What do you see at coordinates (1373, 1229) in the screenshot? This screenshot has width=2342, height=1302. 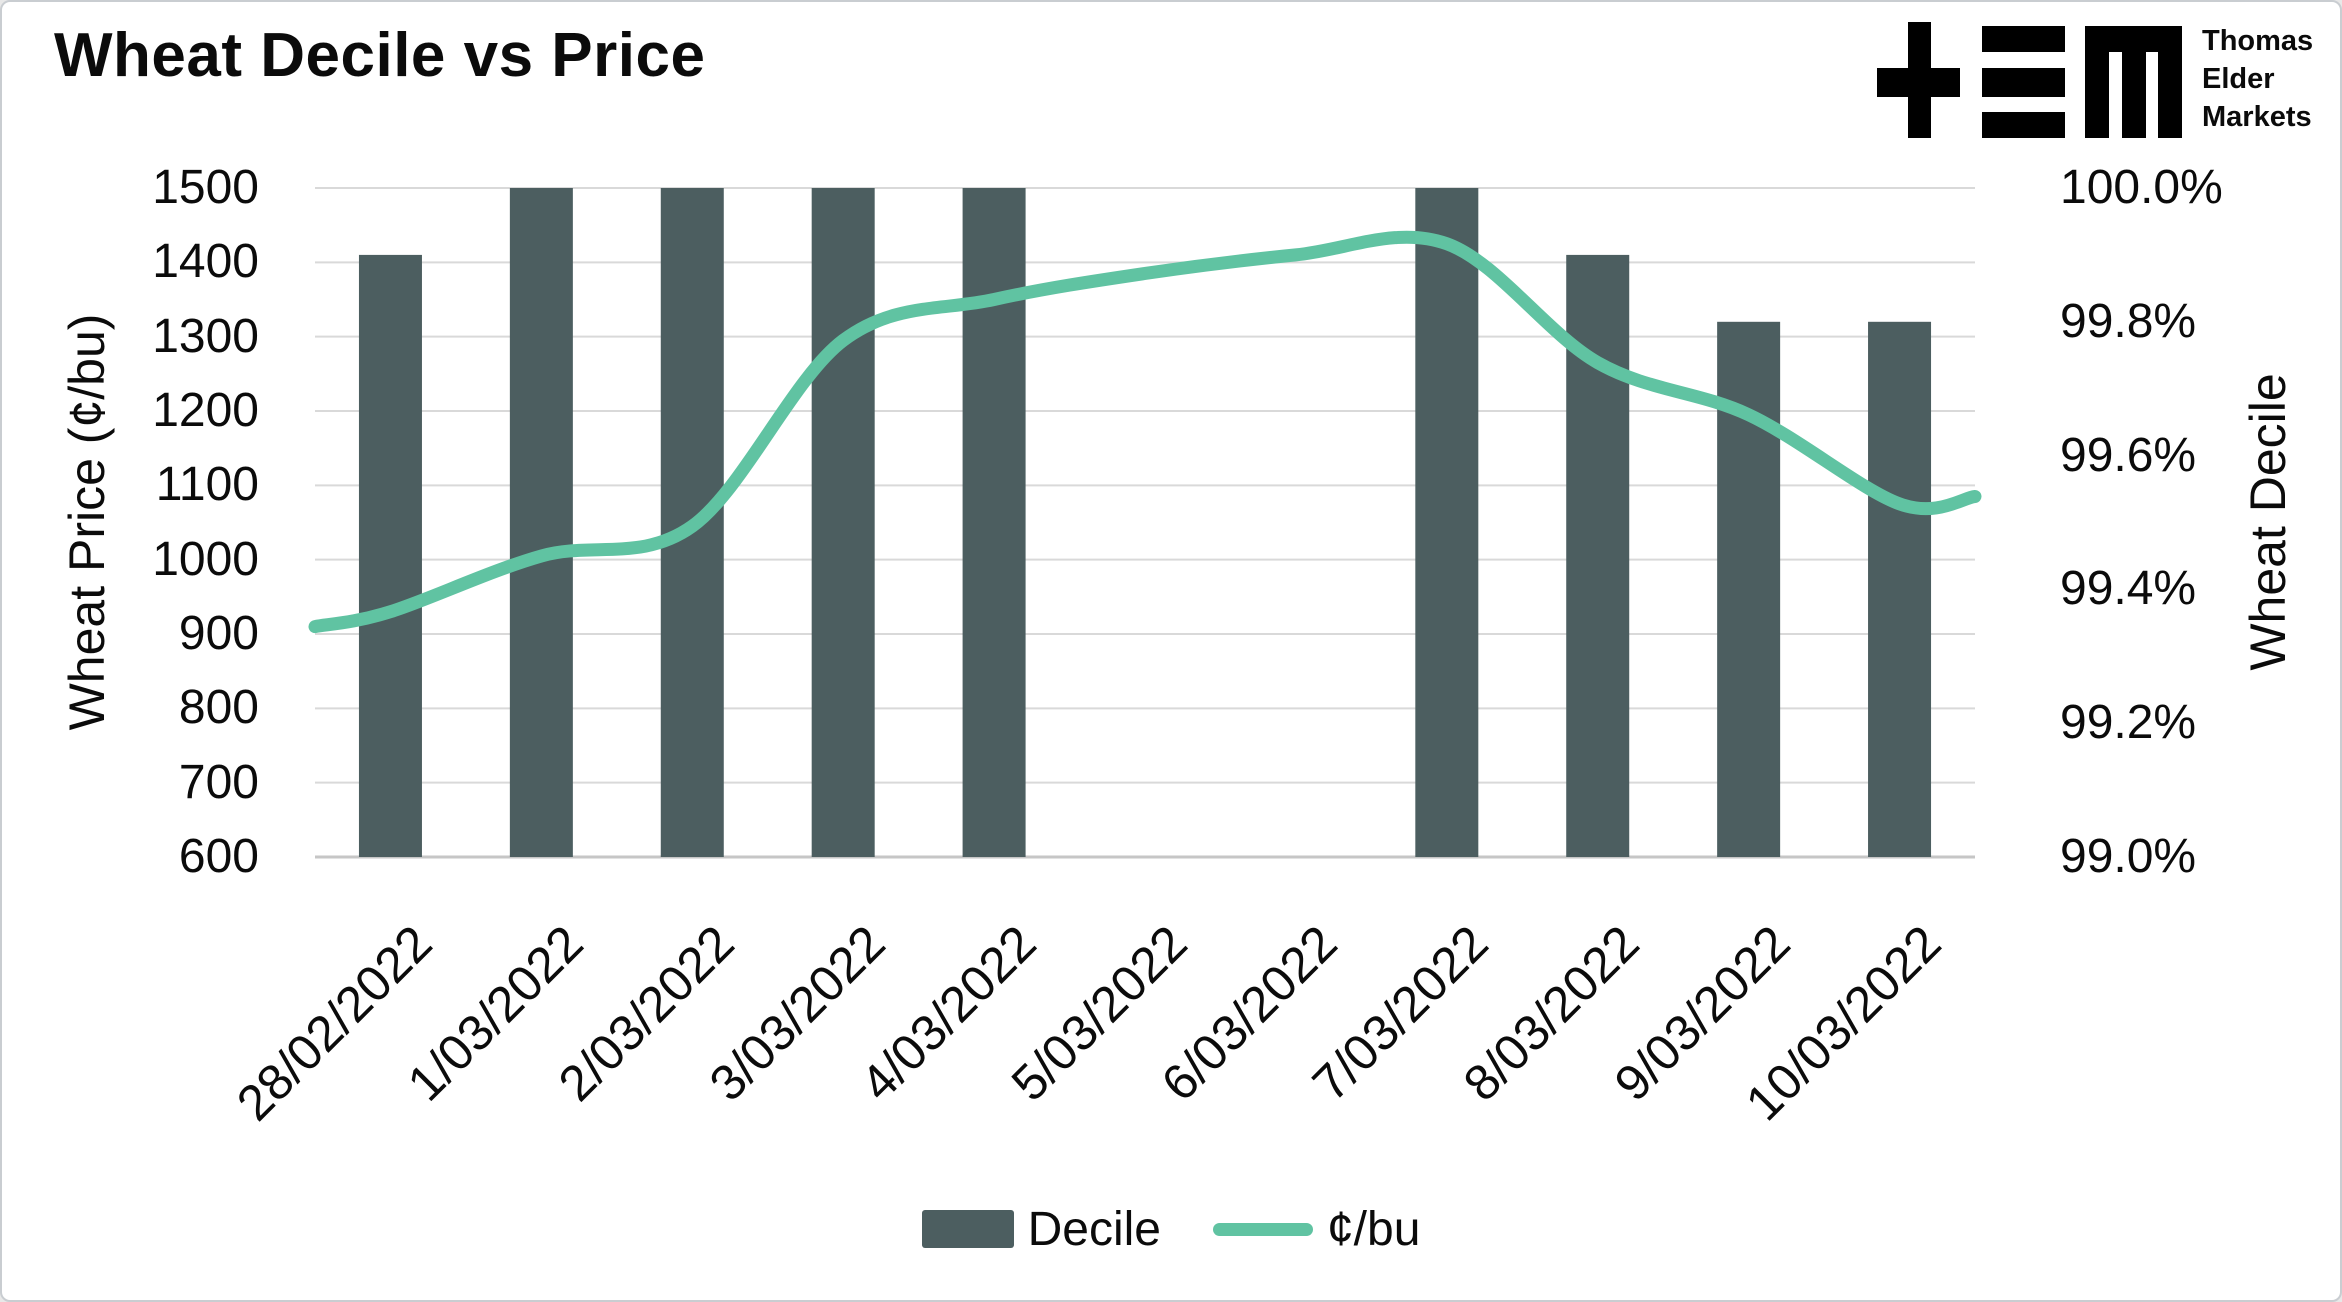 I see `legend-label-price: ¢/bu` at bounding box center [1373, 1229].